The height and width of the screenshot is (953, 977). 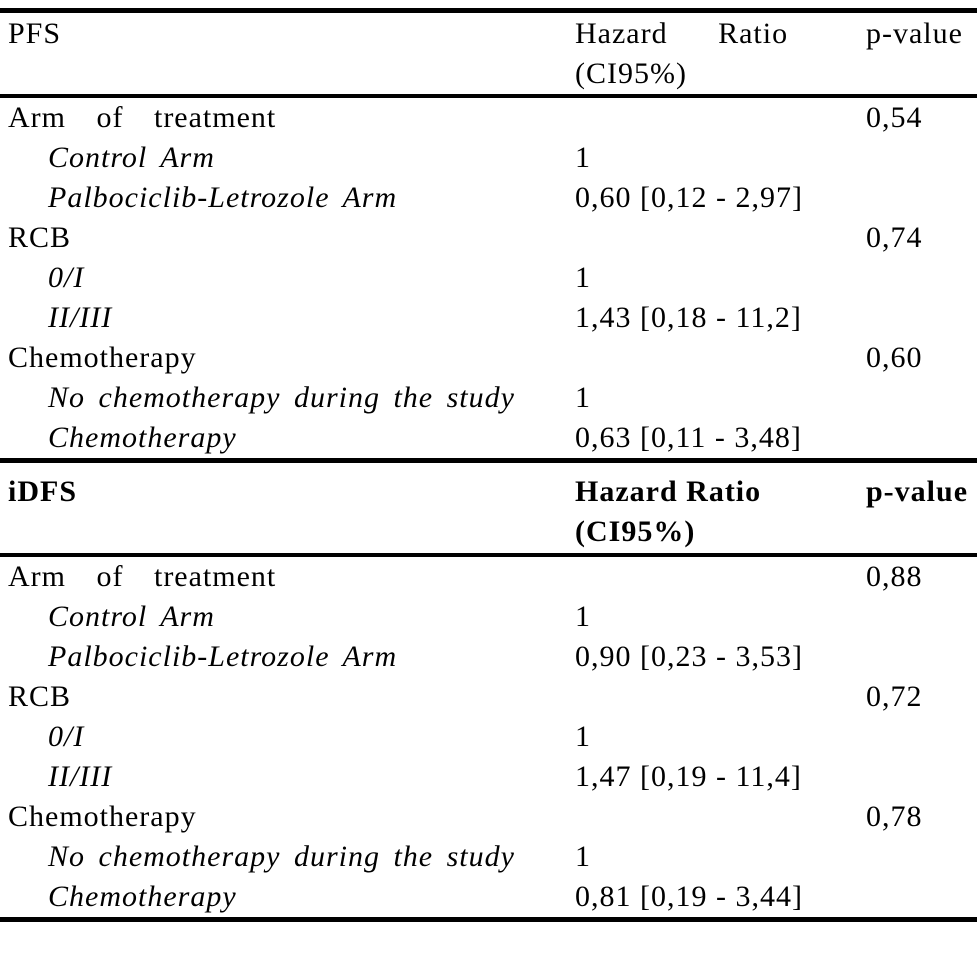 What do you see at coordinates (488, 919) in the screenshot?
I see `bottom-rule` at bounding box center [488, 919].